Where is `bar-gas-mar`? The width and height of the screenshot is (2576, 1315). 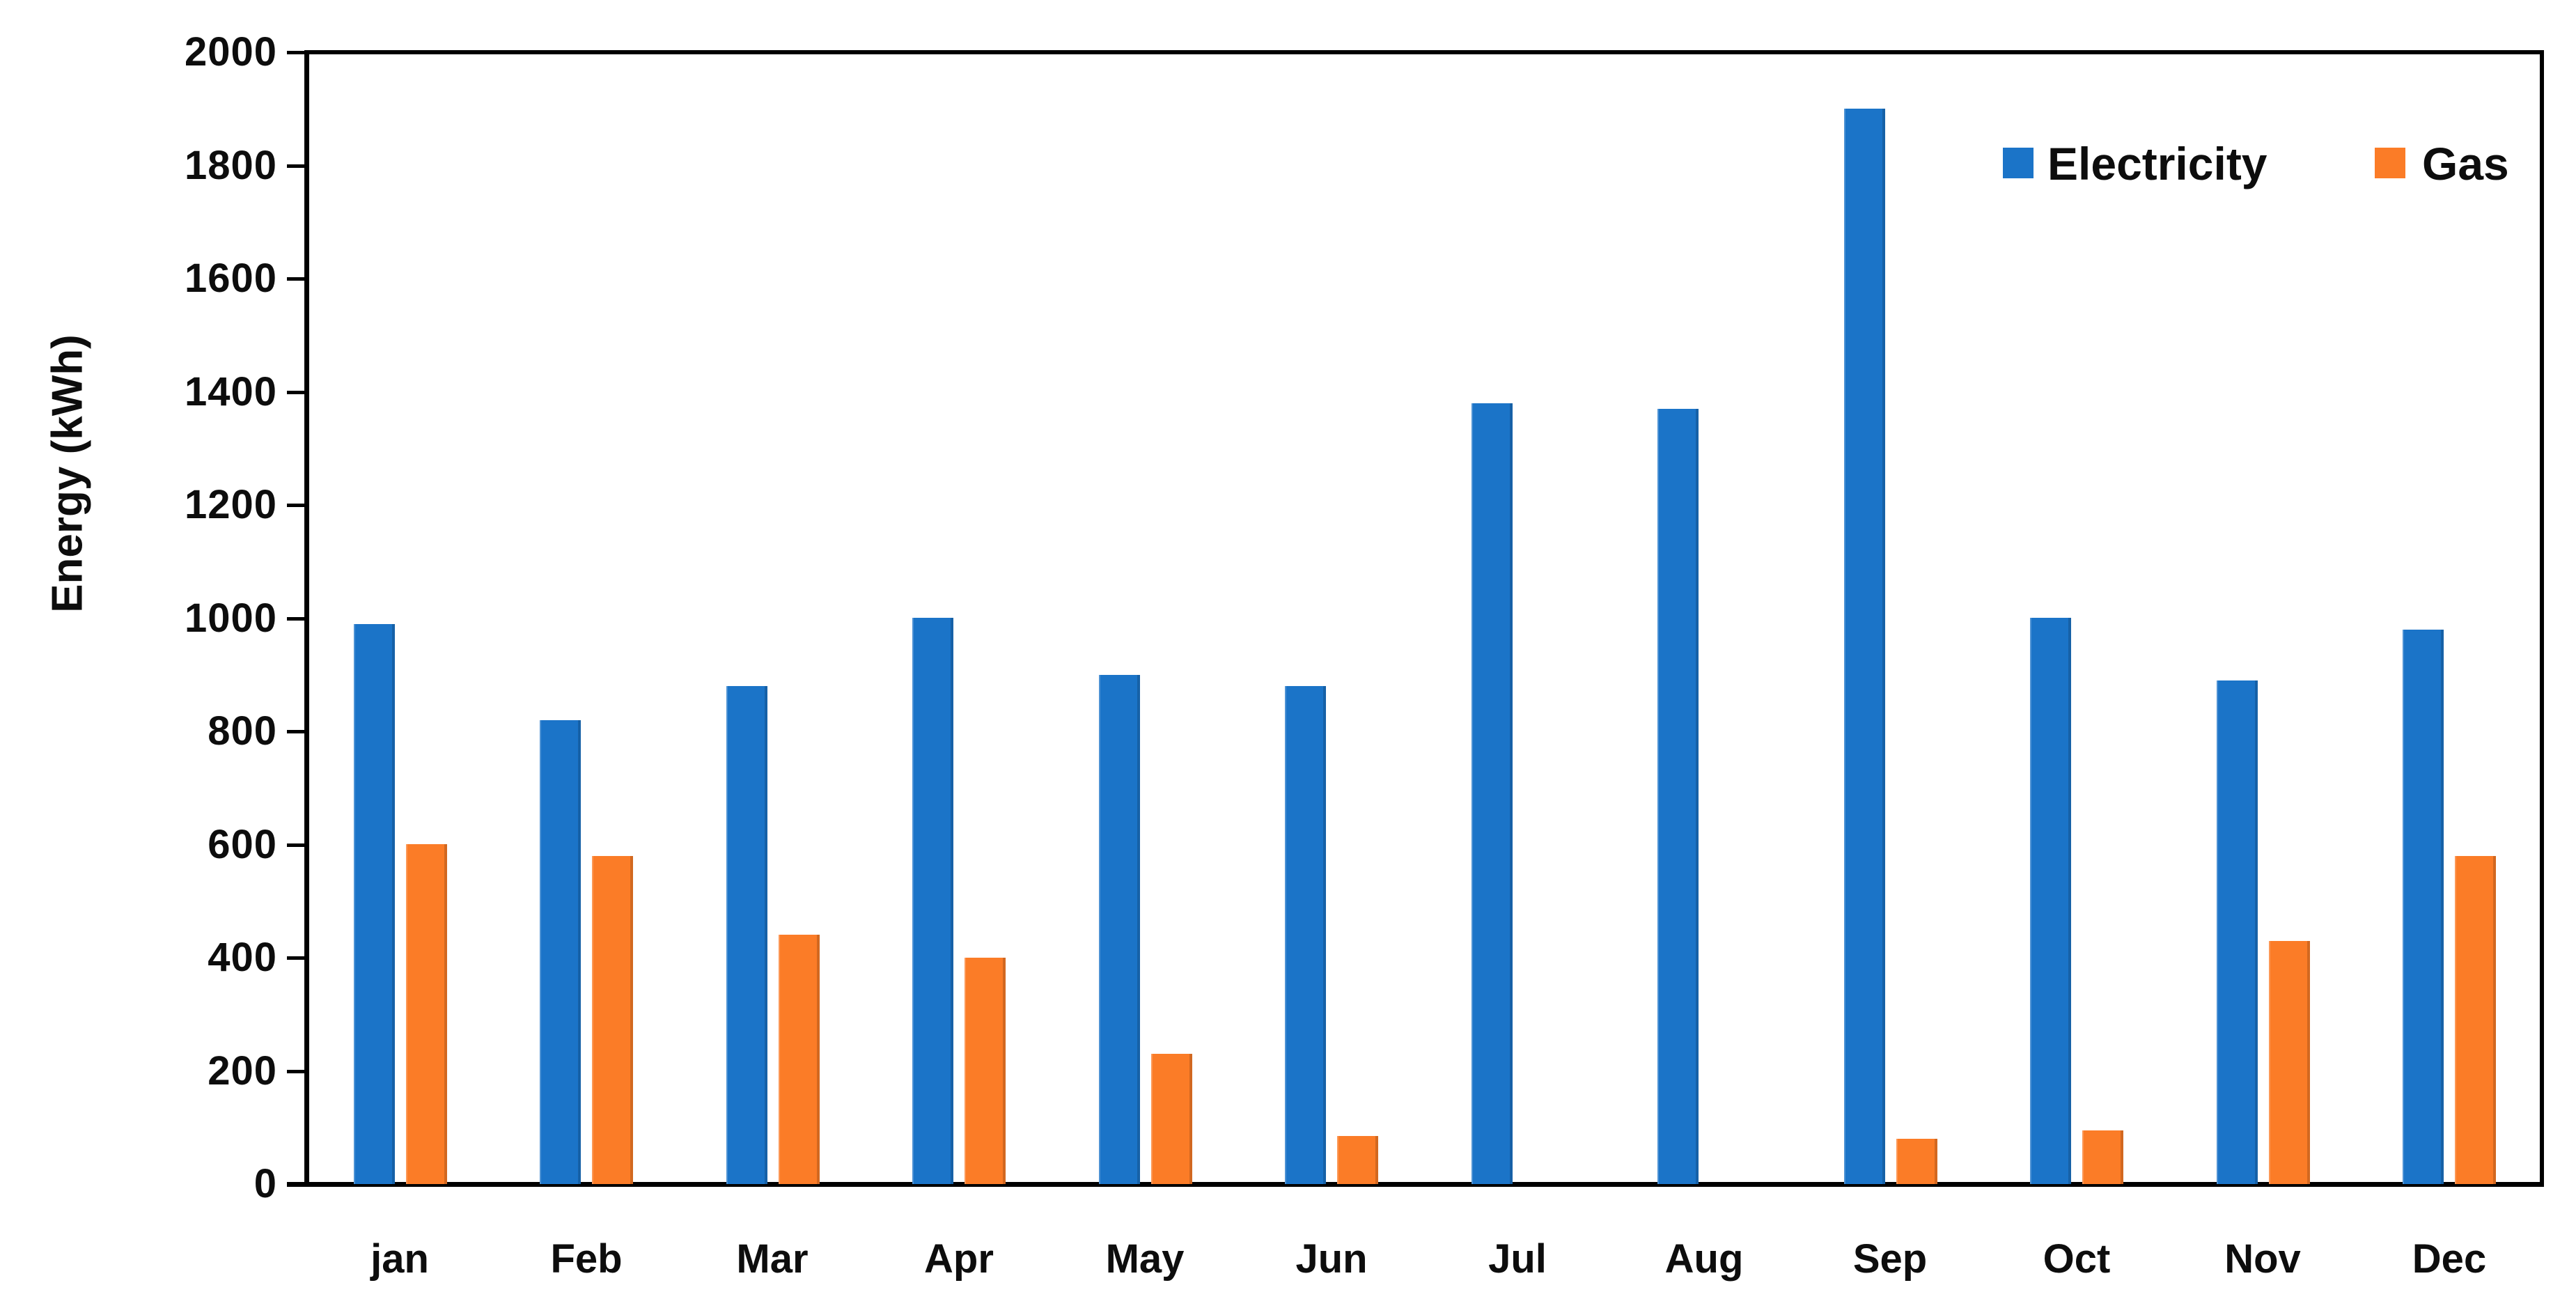 bar-gas-mar is located at coordinates (799, 1059).